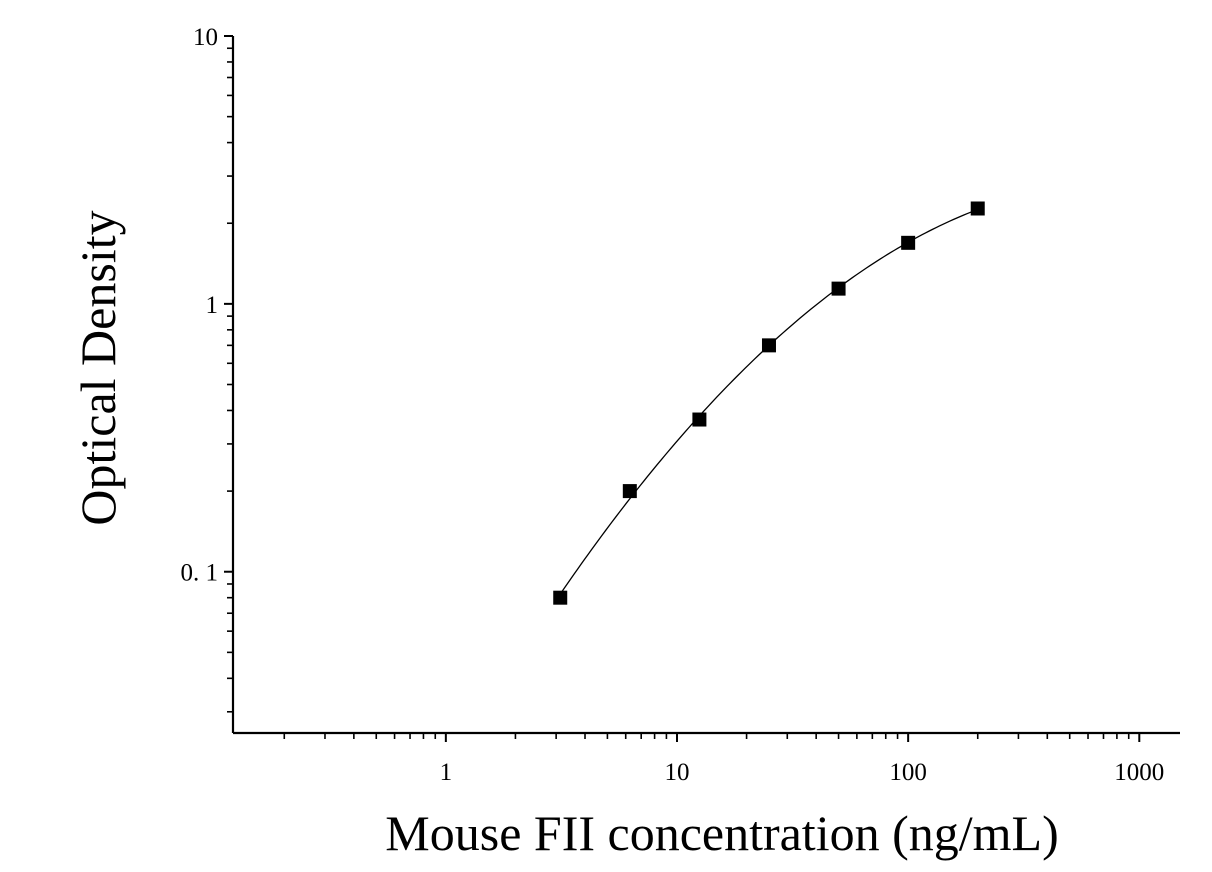 This screenshot has width=1212, height=872. What do you see at coordinates (212, 305) in the screenshot?
I see `y-tick-label: 1` at bounding box center [212, 305].